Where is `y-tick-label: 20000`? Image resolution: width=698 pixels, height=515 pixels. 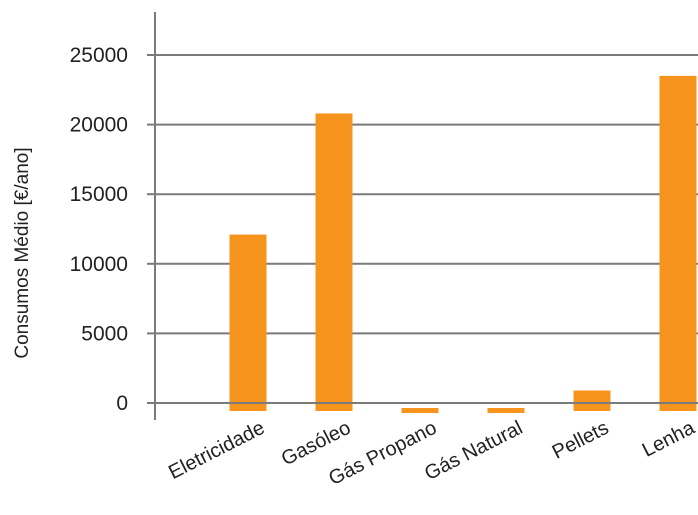
y-tick-label: 20000 is located at coordinates (99, 125).